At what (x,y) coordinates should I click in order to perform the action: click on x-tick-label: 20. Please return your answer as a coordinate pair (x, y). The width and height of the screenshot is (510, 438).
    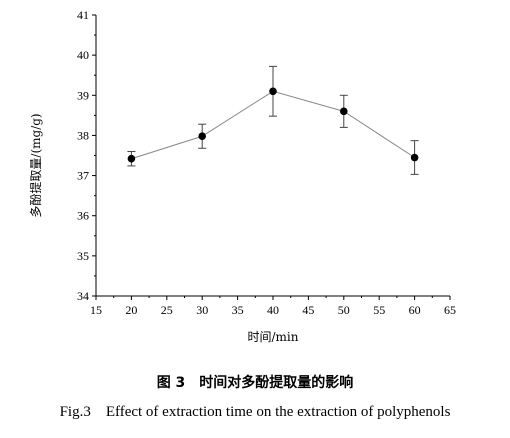
    Looking at the image, I should click on (131, 310).